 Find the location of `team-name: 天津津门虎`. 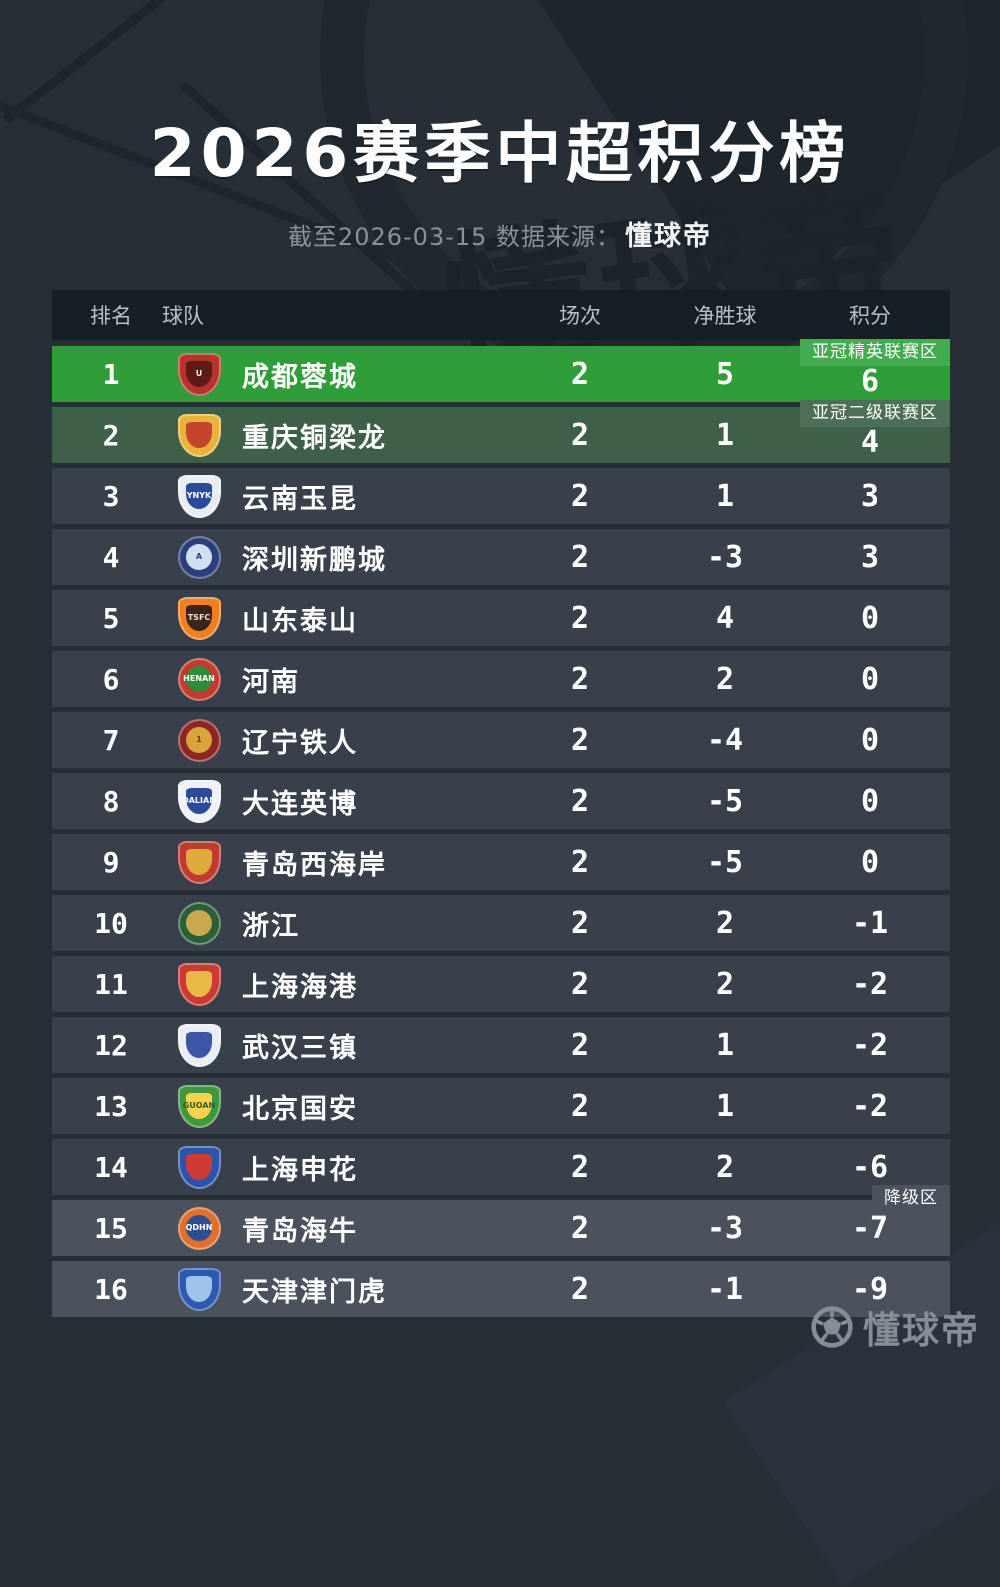

team-name: 天津津门虎 is located at coordinates (314, 1292).